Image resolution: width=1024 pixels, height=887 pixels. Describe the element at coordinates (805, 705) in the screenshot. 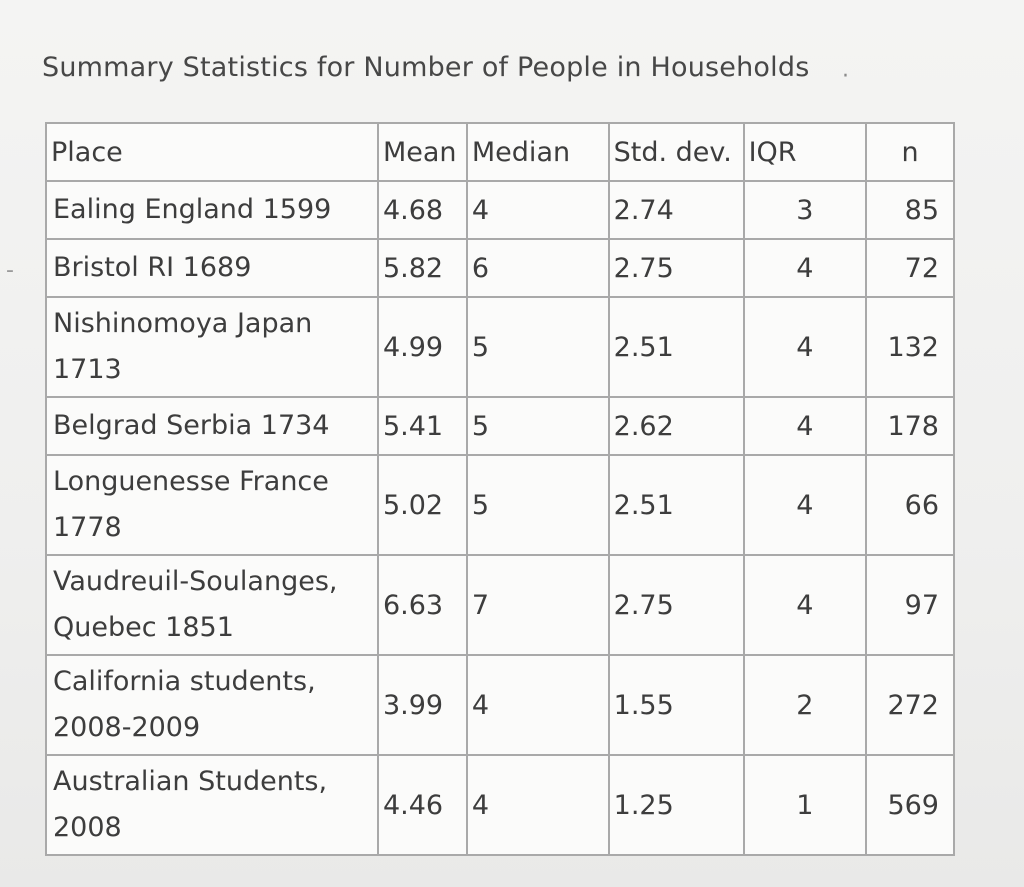

I see `cell-iqr: 2` at that location.